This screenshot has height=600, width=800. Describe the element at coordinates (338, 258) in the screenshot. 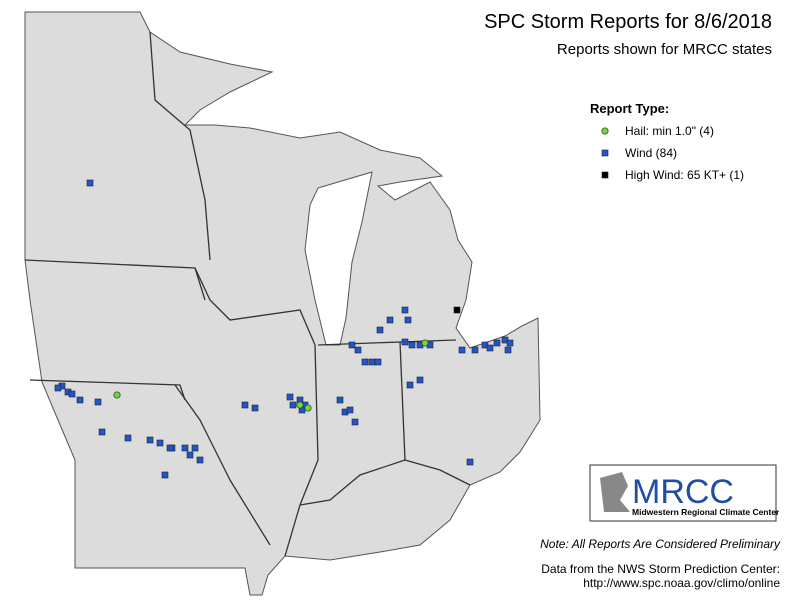

I see `lake-michigan` at that location.